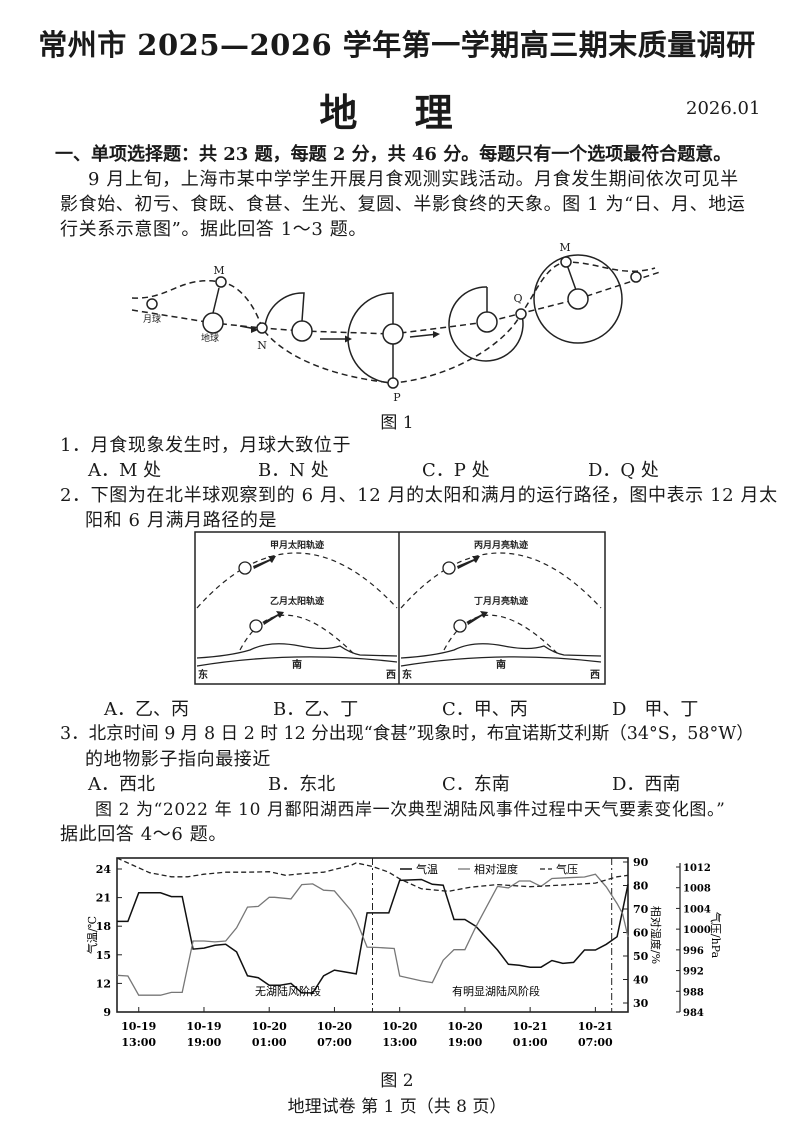 The width and height of the screenshot is (794, 1123). What do you see at coordinates (641, 886) in the screenshot?
I see `humidity-tick-label: 80` at bounding box center [641, 886].